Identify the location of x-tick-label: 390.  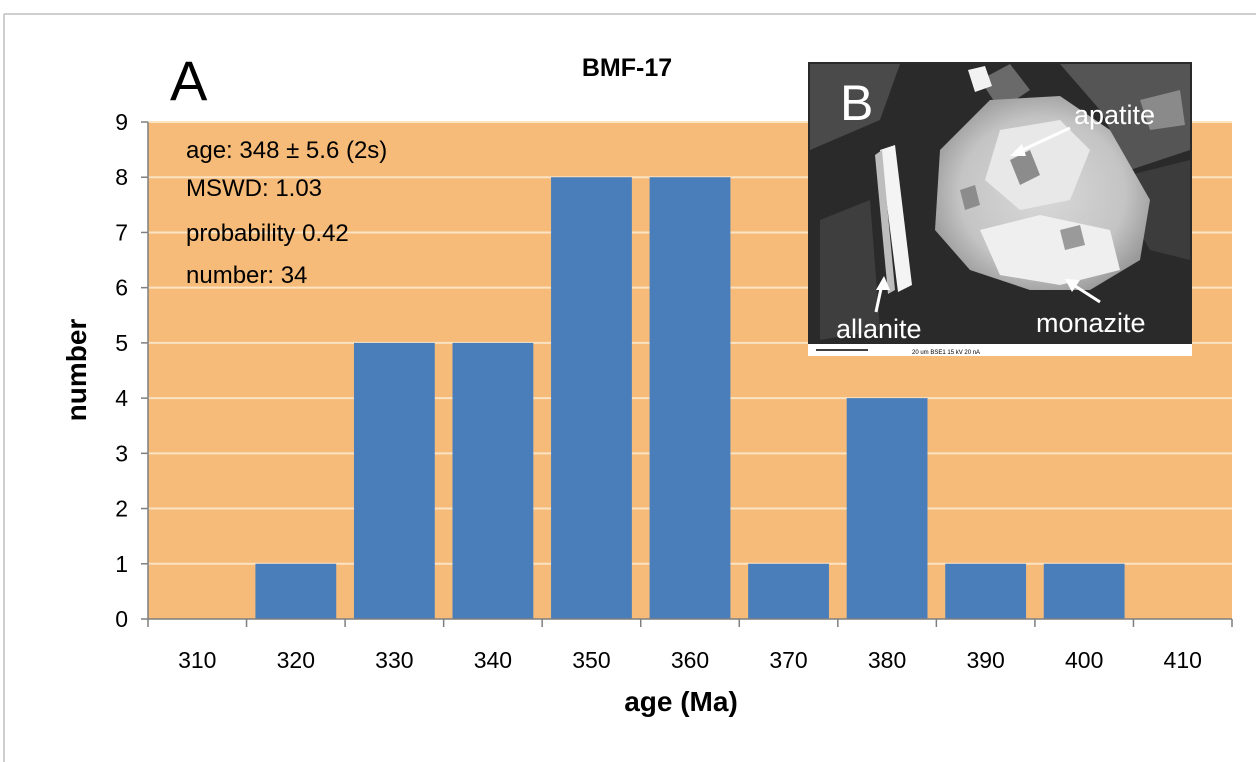
(985, 660).